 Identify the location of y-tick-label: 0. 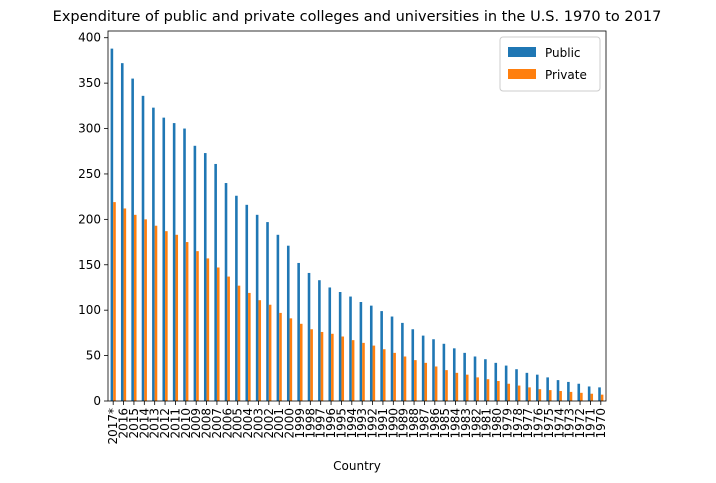
(97, 401).